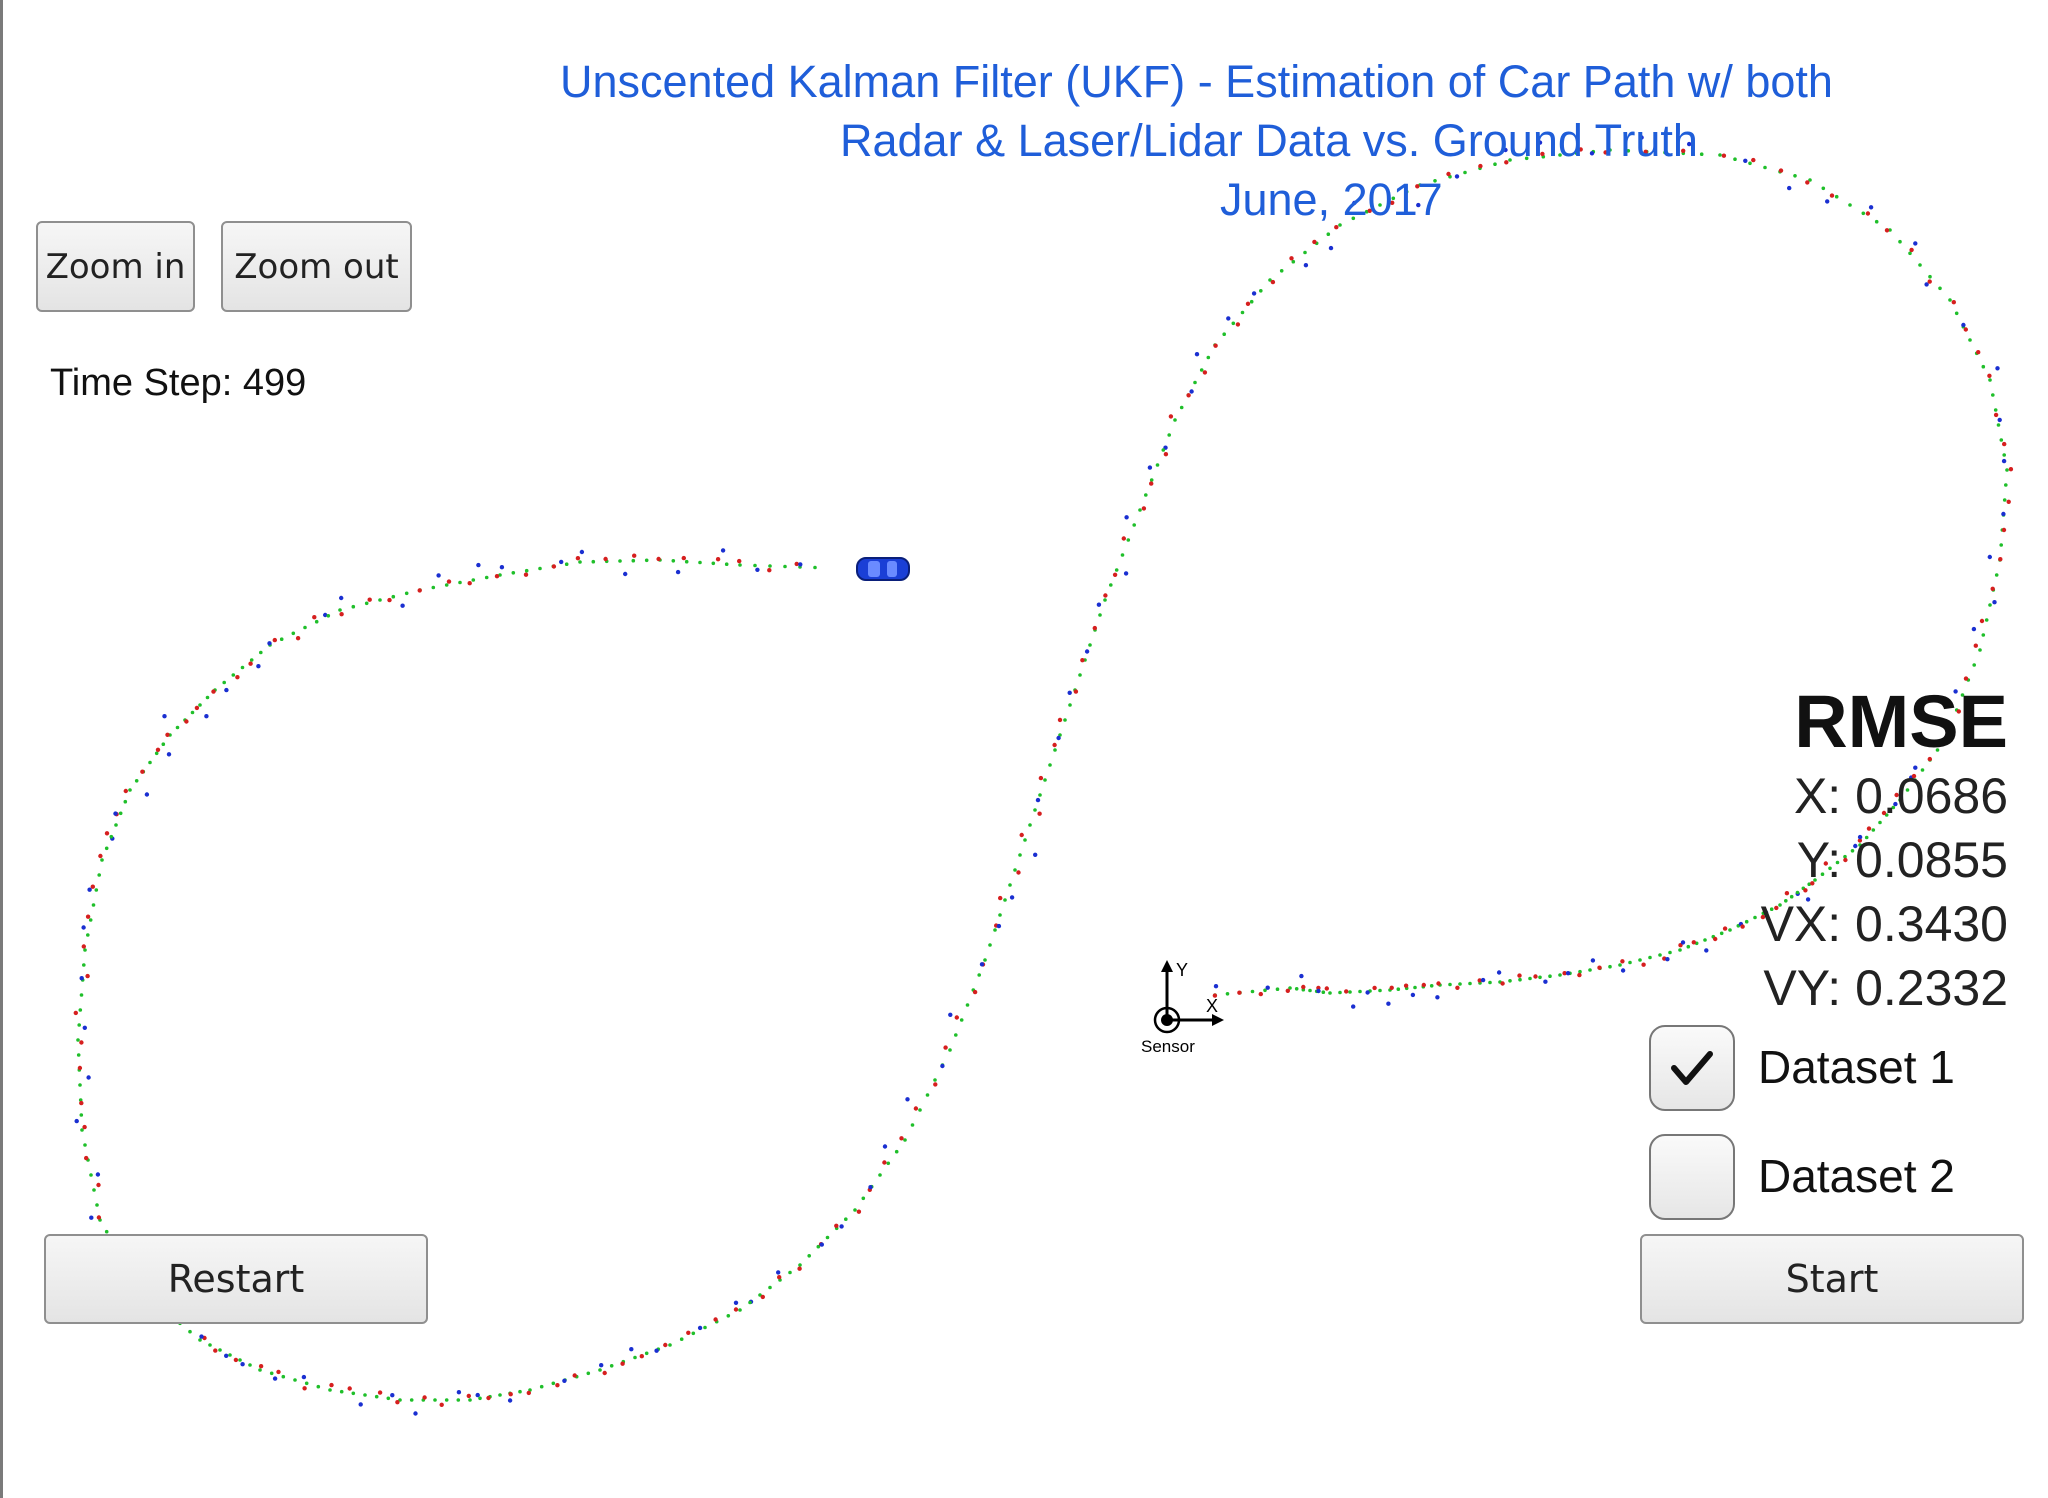 The height and width of the screenshot is (1498, 2048). What do you see at coordinates (1692, 1177) in the screenshot?
I see `dataset-2-checkbox` at bounding box center [1692, 1177].